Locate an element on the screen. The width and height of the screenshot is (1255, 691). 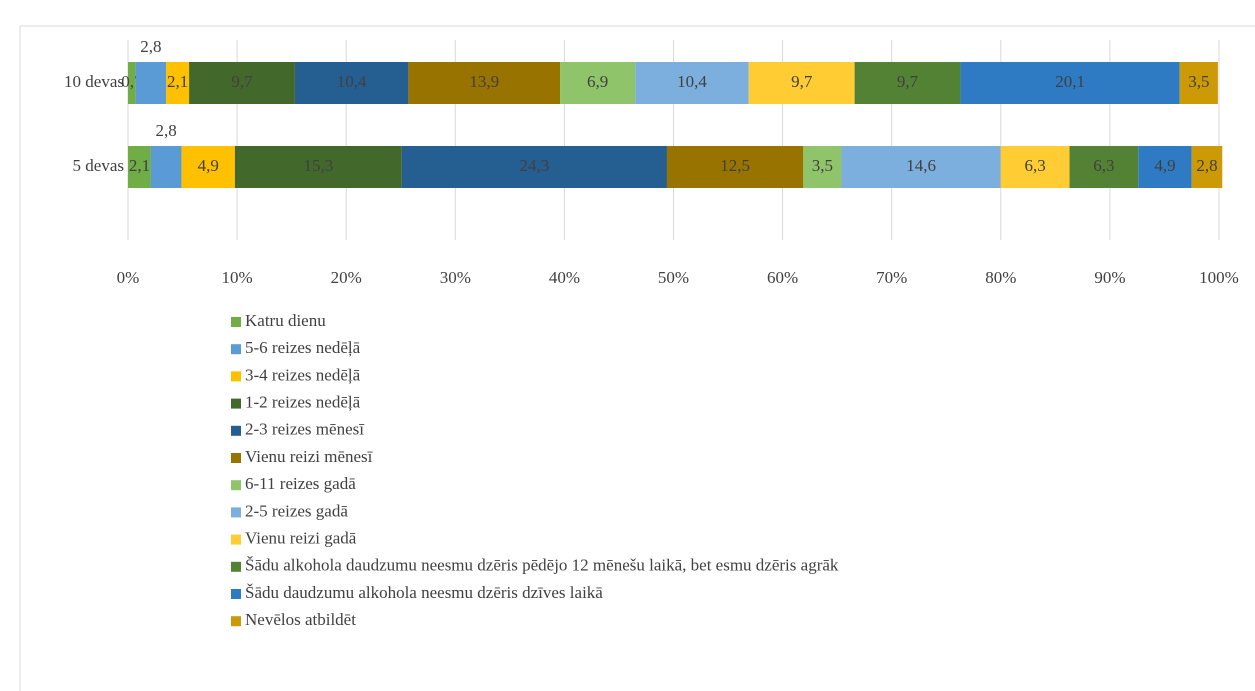
data-label: 12,5 is located at coordinates (735, 165).